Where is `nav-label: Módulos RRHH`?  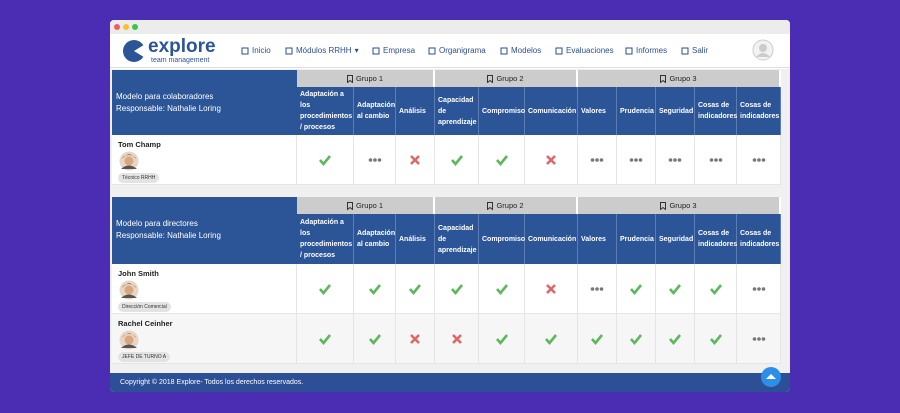
nav-label: Módulos RRHH is located at coordinates (324, 50).